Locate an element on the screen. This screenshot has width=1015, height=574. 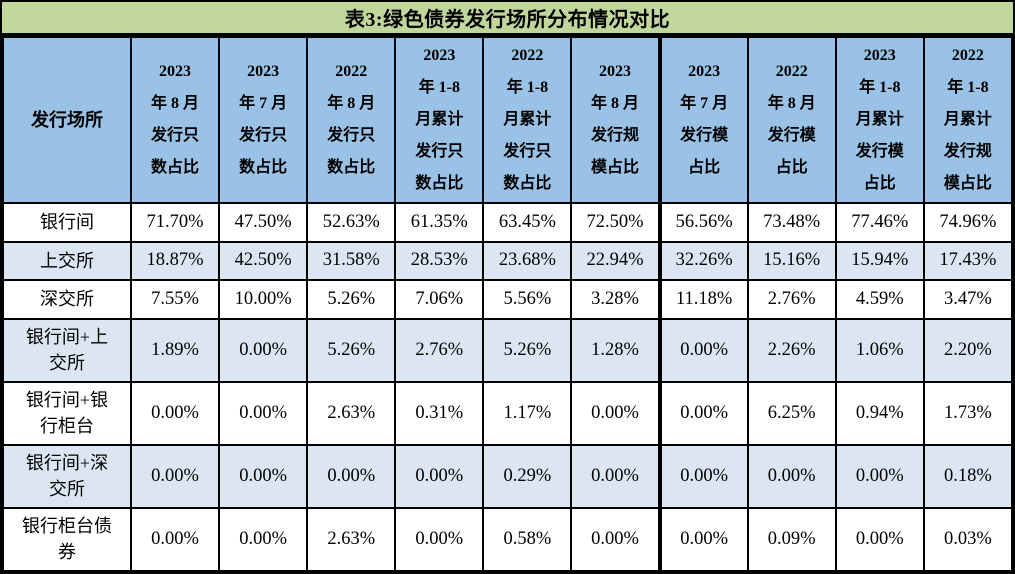
value-cell: 1.06% is located at coordinates (879, 350).